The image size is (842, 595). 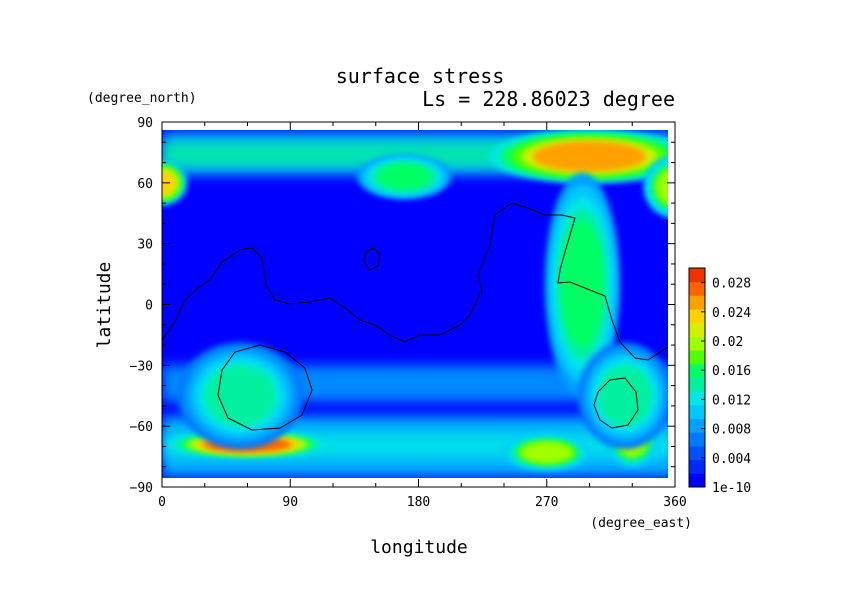 What do you see at coordinates (719, 381) in the screenshot?
I see `colorbar: 0.028 0.024 0.02 0.016 0.012 0.008 0.004 1e-10` at bounding box center [719, 381].